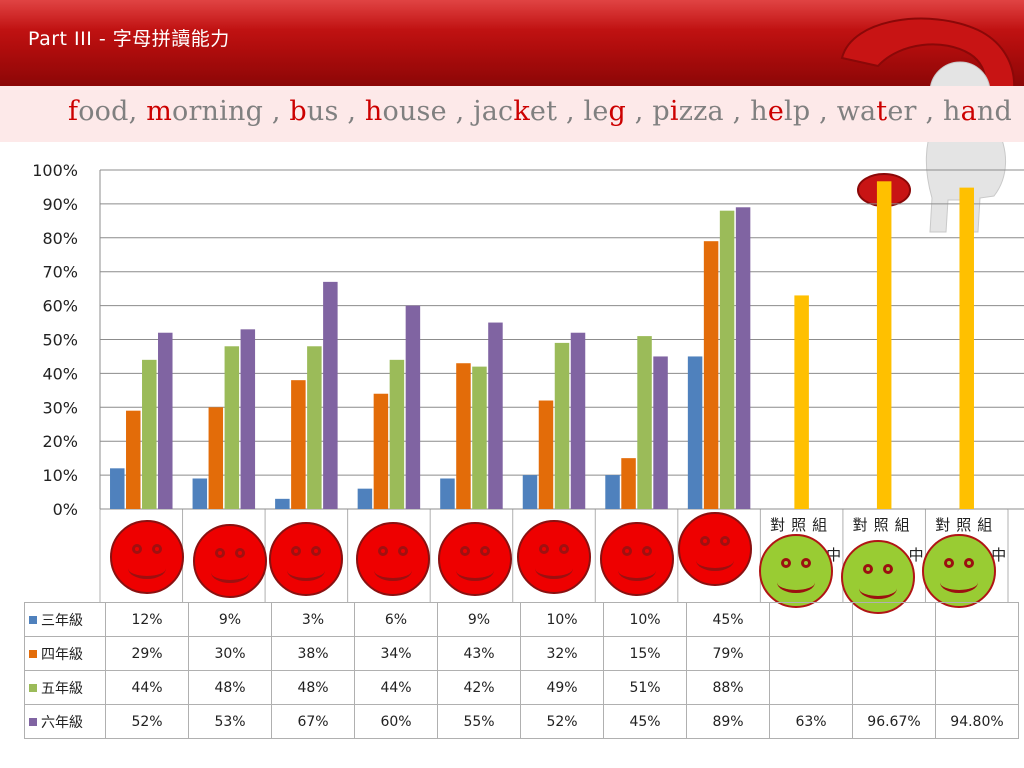 This screenshot has height=768, width=1024. Describe the element at coordinates (313, 653) in the screenshot. I see `data-label: 38%` at that location.